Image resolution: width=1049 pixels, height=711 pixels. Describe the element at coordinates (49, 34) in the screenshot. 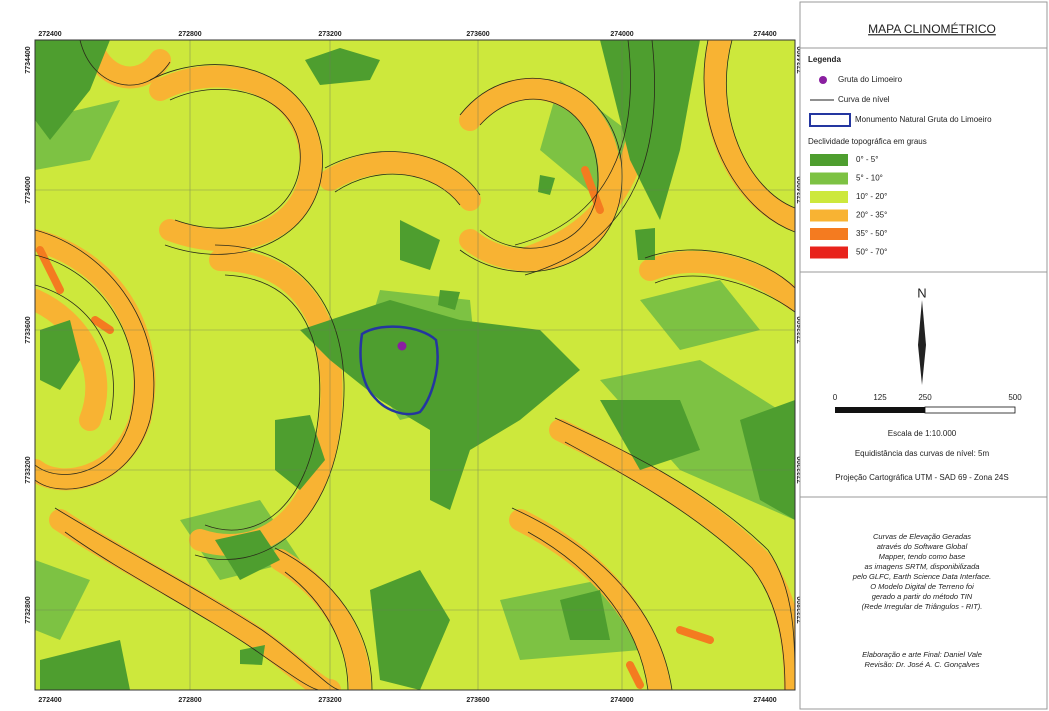

I see `top-coord: 272400` at that location.